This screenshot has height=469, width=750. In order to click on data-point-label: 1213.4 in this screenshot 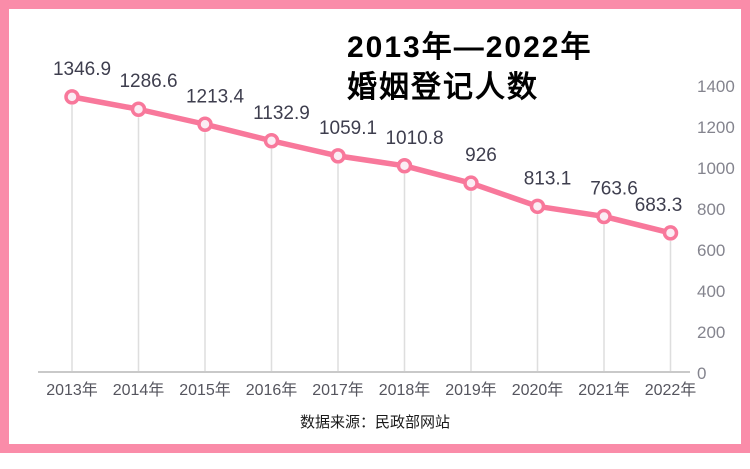, I will do `click(215, 96)`.